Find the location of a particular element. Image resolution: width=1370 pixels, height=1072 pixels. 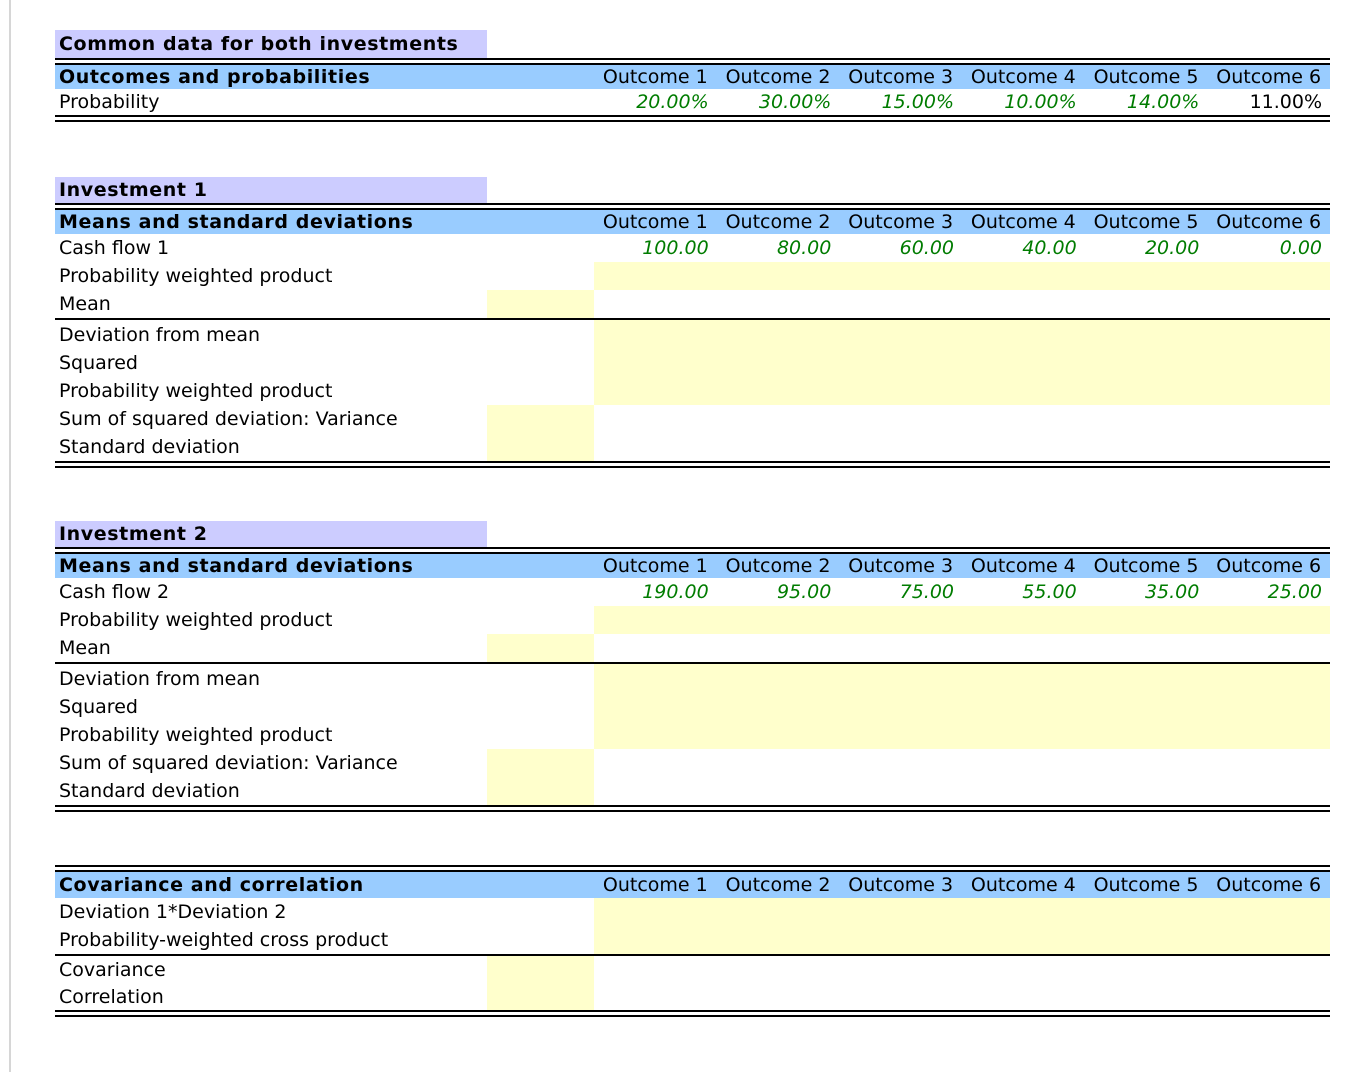

cell-cash-flow-1-5: 20.00 is located at coordinates (1172, 248).